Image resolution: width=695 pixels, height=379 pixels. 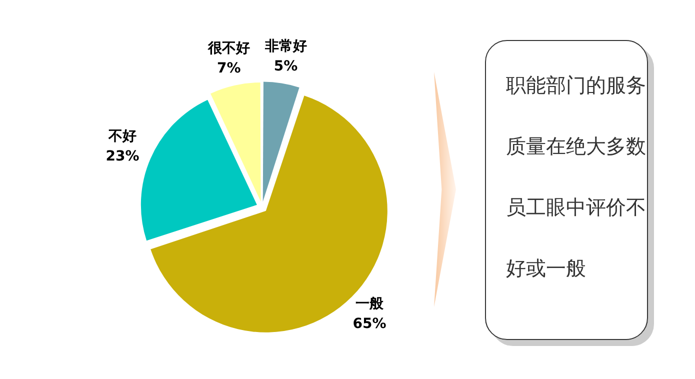 What do you see at coordinates (123, 156) in the screenshot?
I see `data-label: 23%` at bounding box center [123, 156].